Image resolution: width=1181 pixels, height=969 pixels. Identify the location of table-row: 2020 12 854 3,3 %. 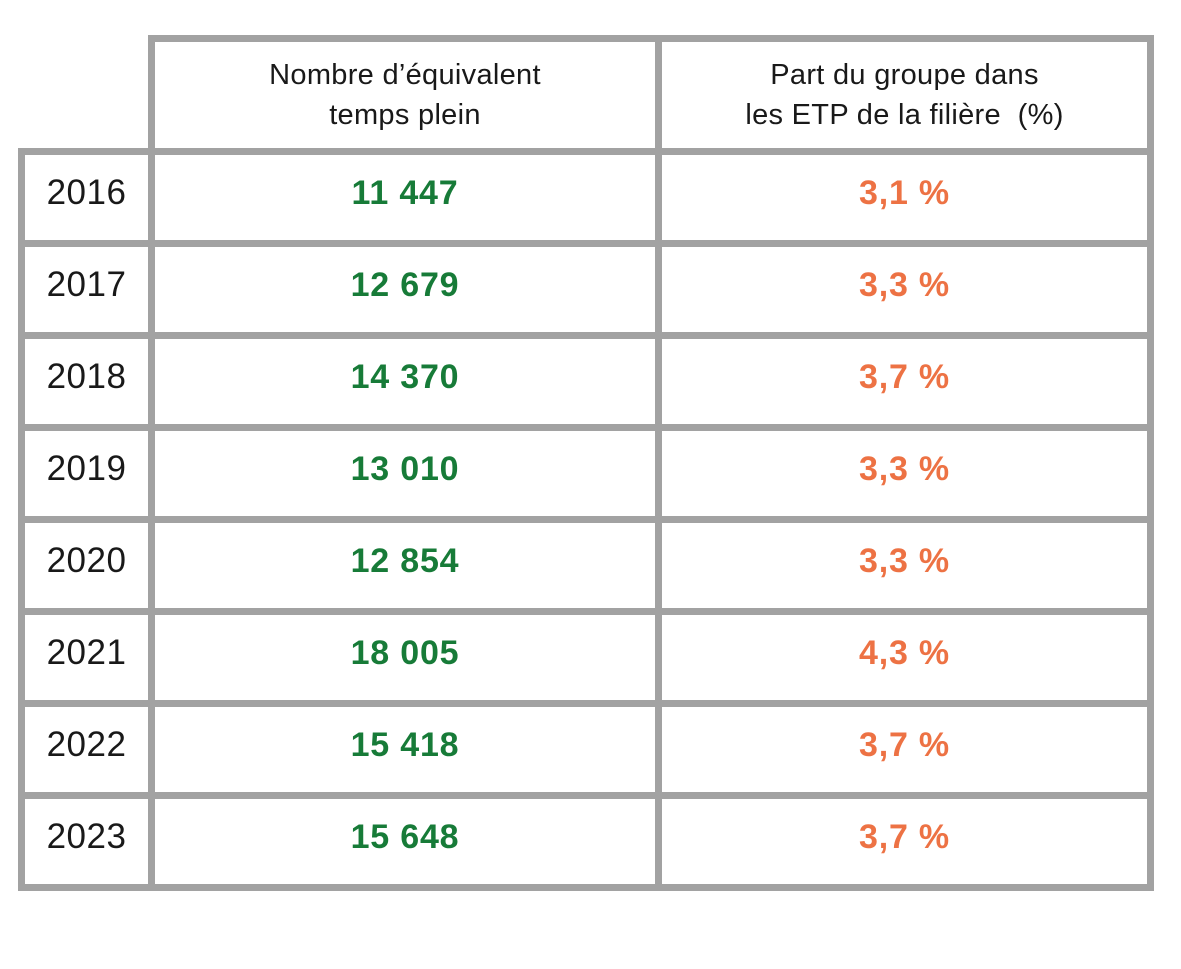
(586, 565).